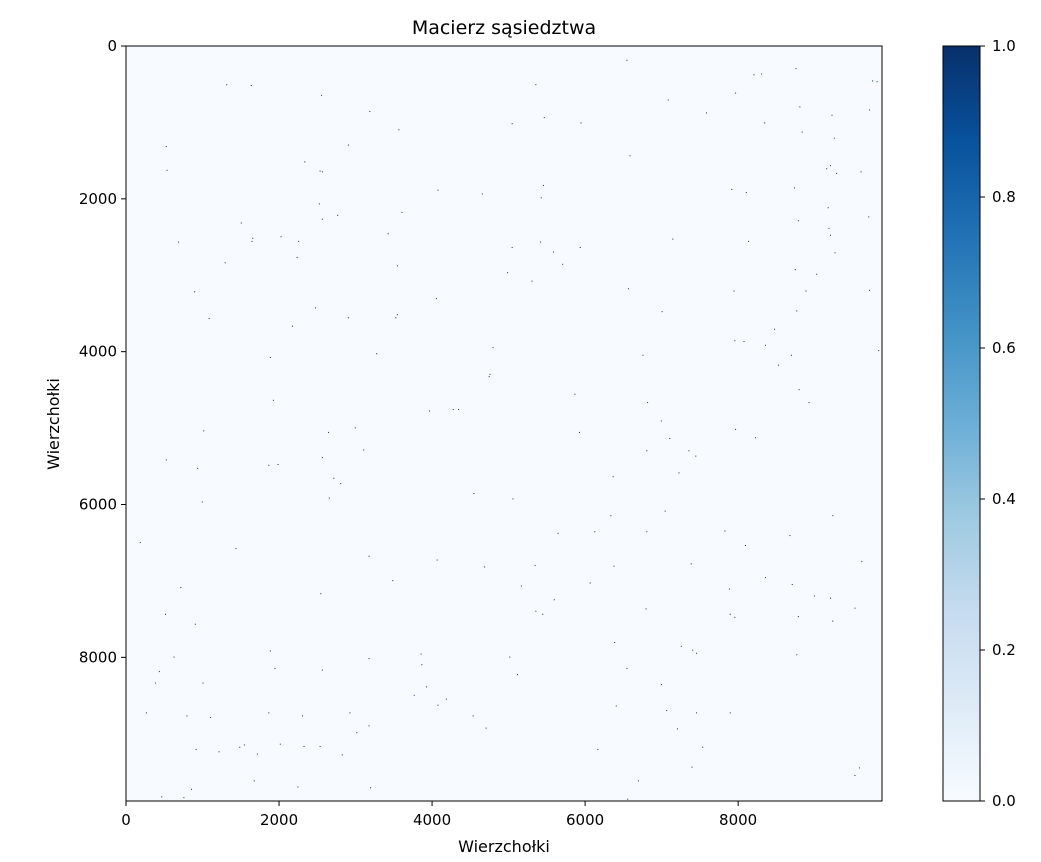  I want to click on colorbar-ticks: 0.0 0.2 0.4 0.6 0.8 1.0, so click(998, 423).